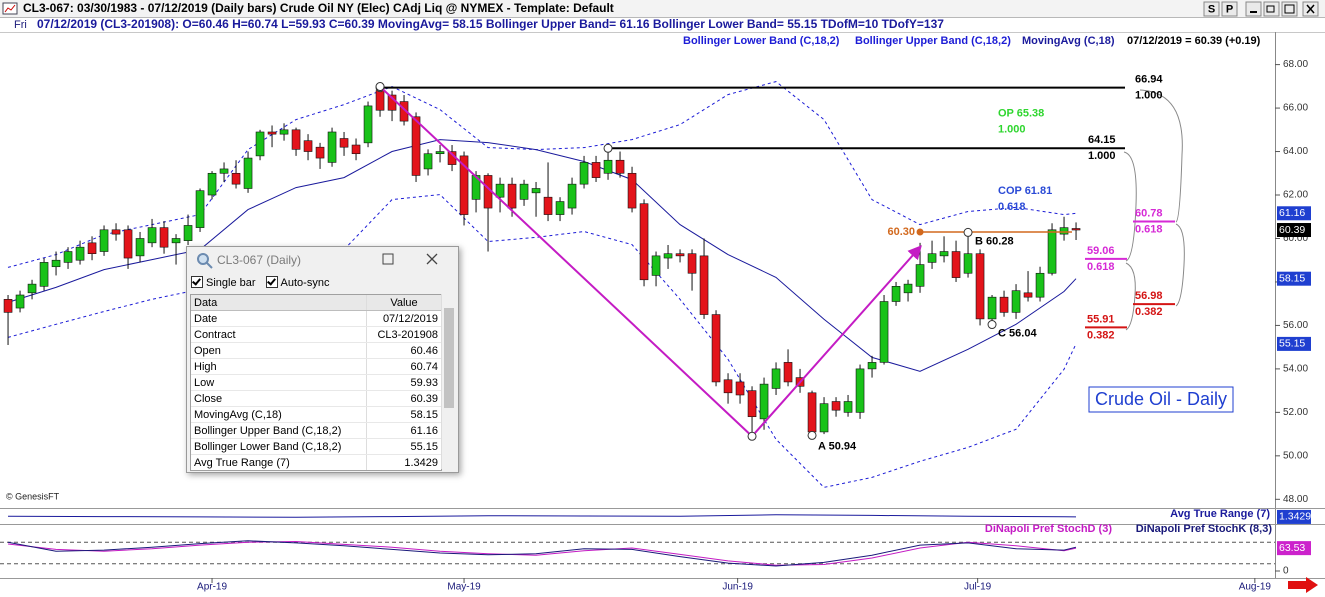  What do you see at coordinates (1161, 399) in the screenshot?
I see `watermark: Crude Oil - Daily` at bounding box center [1161, 399].